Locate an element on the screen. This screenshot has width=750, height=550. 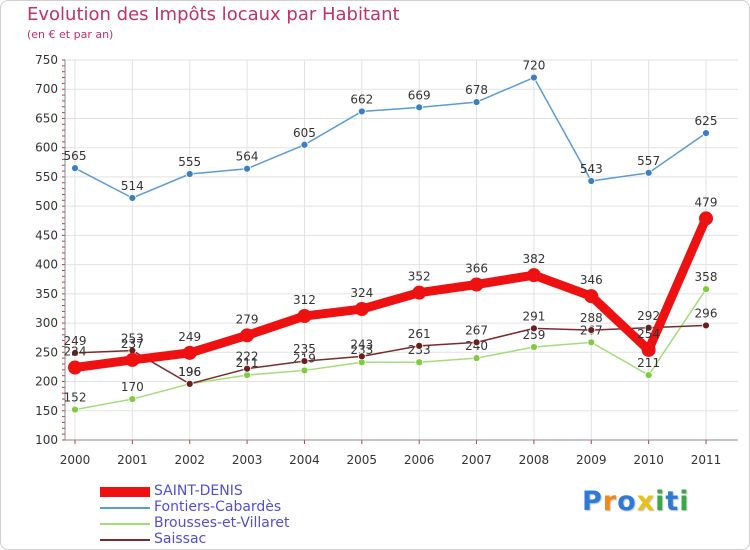
data-label-saint-denis: 366 is located at coordinates (476, 268).